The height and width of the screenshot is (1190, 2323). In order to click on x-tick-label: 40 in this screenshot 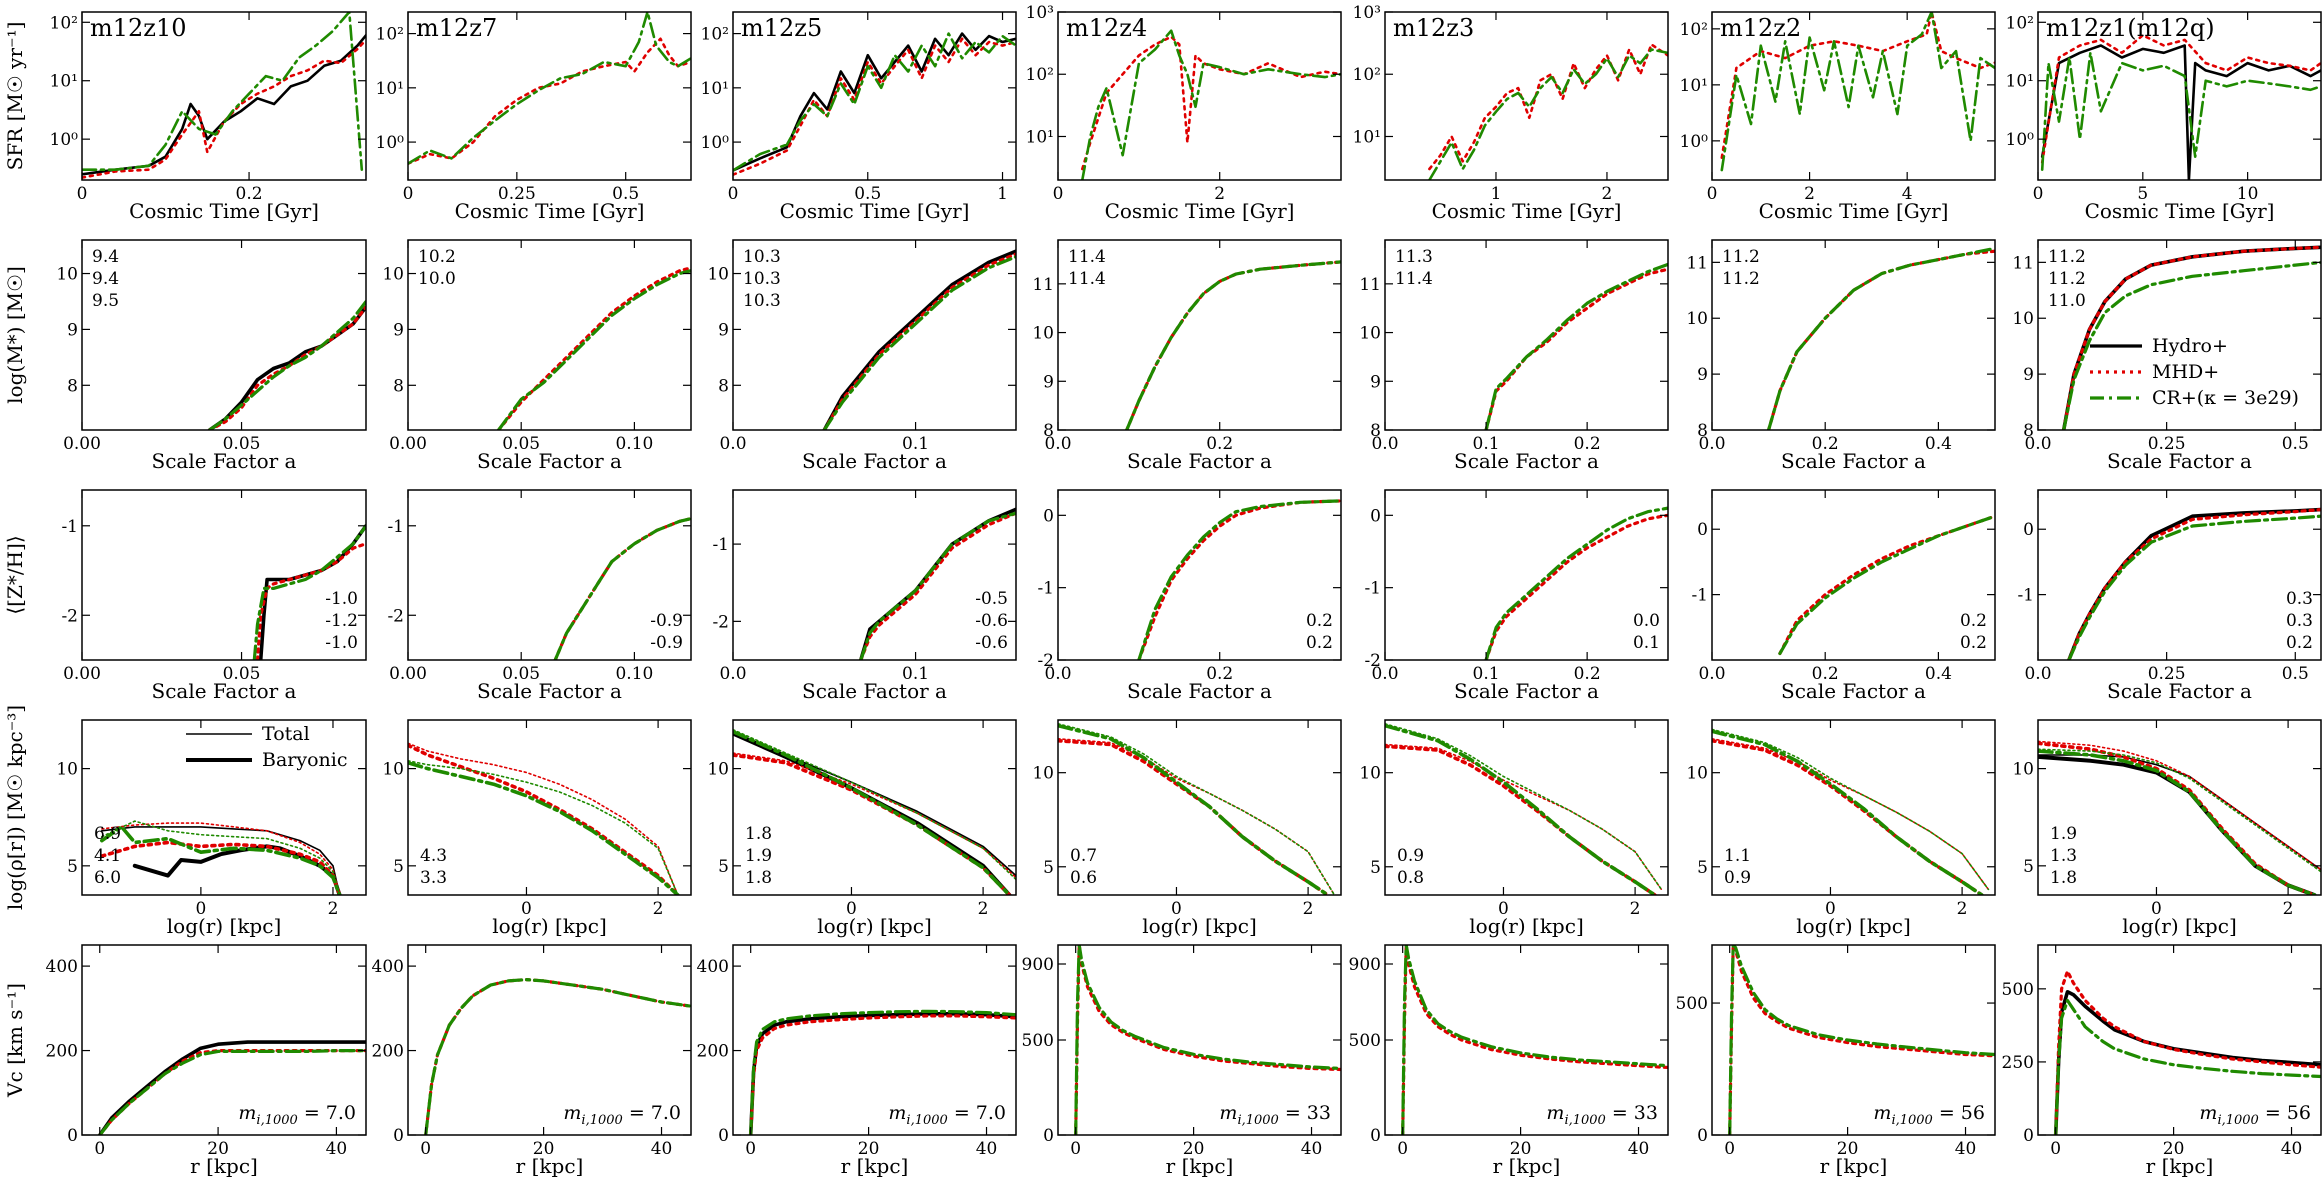, I will do `click(337, 1149)`.